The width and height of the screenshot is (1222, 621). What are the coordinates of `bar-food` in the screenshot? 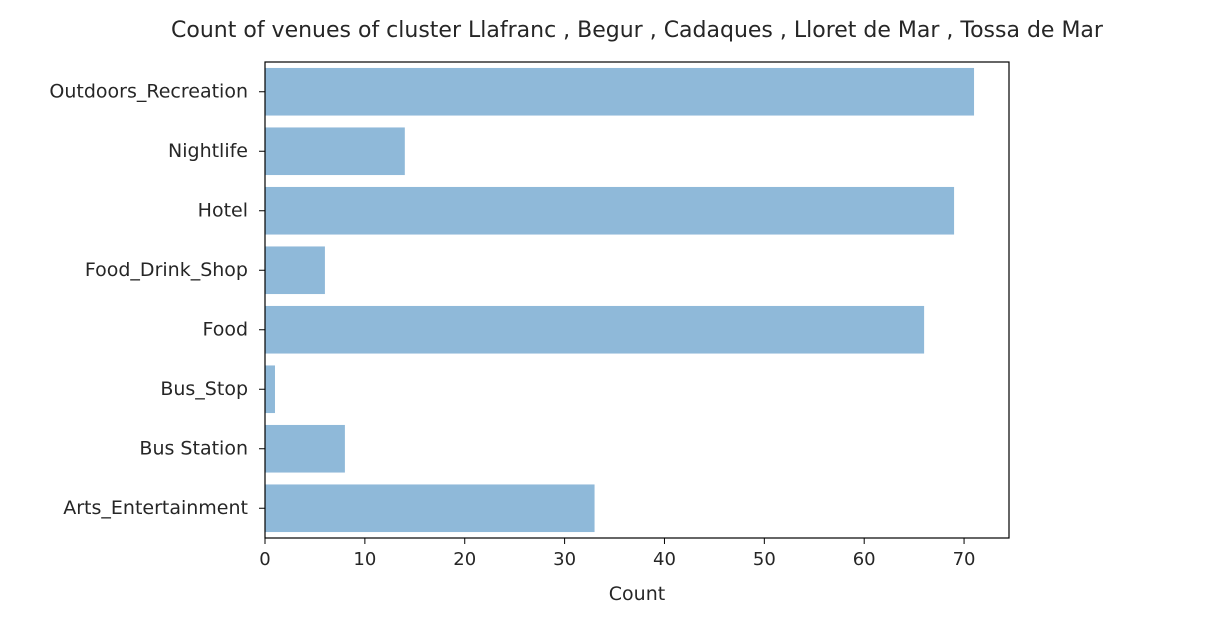 It's located at (595, 329).